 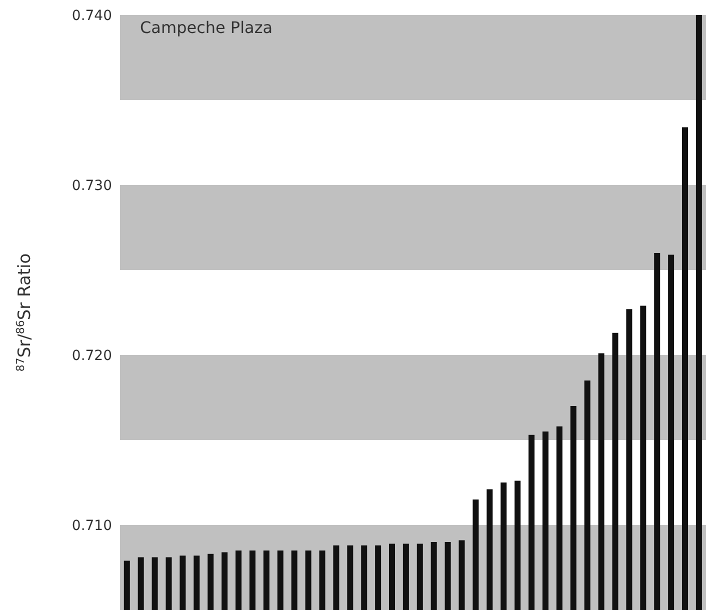 What do you see at coordinates (92, 526) in the screenshot?
I see `y-tick-label: 0.710` at bounding box center [92, 526].